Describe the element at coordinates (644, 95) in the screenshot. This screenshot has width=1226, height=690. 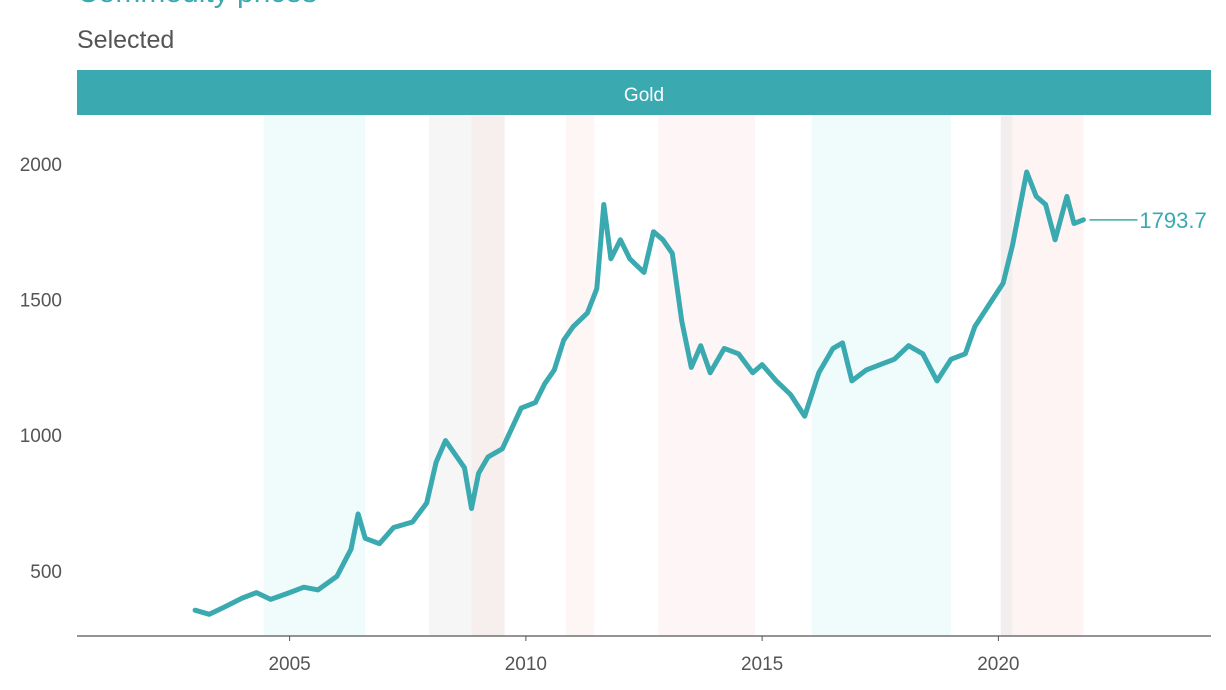
I see `panel-strip-label: Gold` at that location.